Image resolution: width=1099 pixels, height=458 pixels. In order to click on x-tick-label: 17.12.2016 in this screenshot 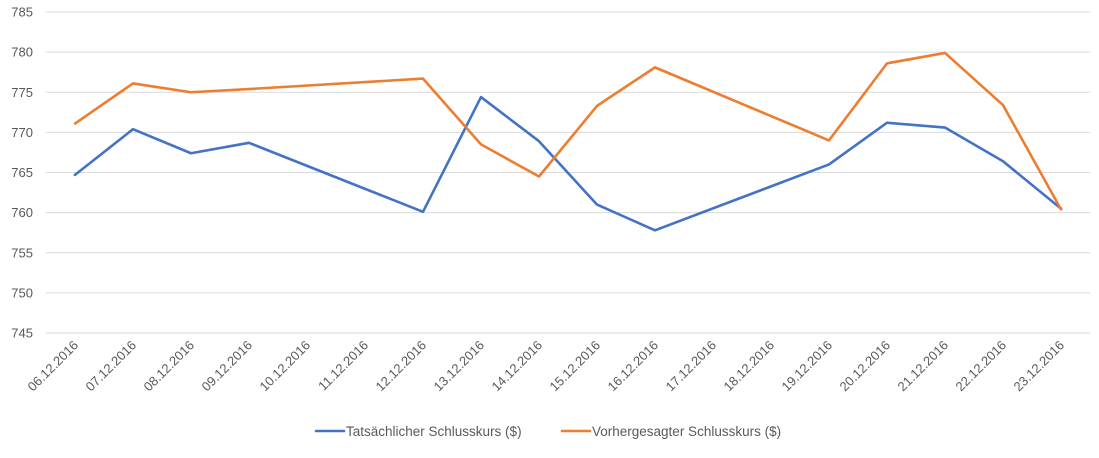, I will do `click(690, 366)`.